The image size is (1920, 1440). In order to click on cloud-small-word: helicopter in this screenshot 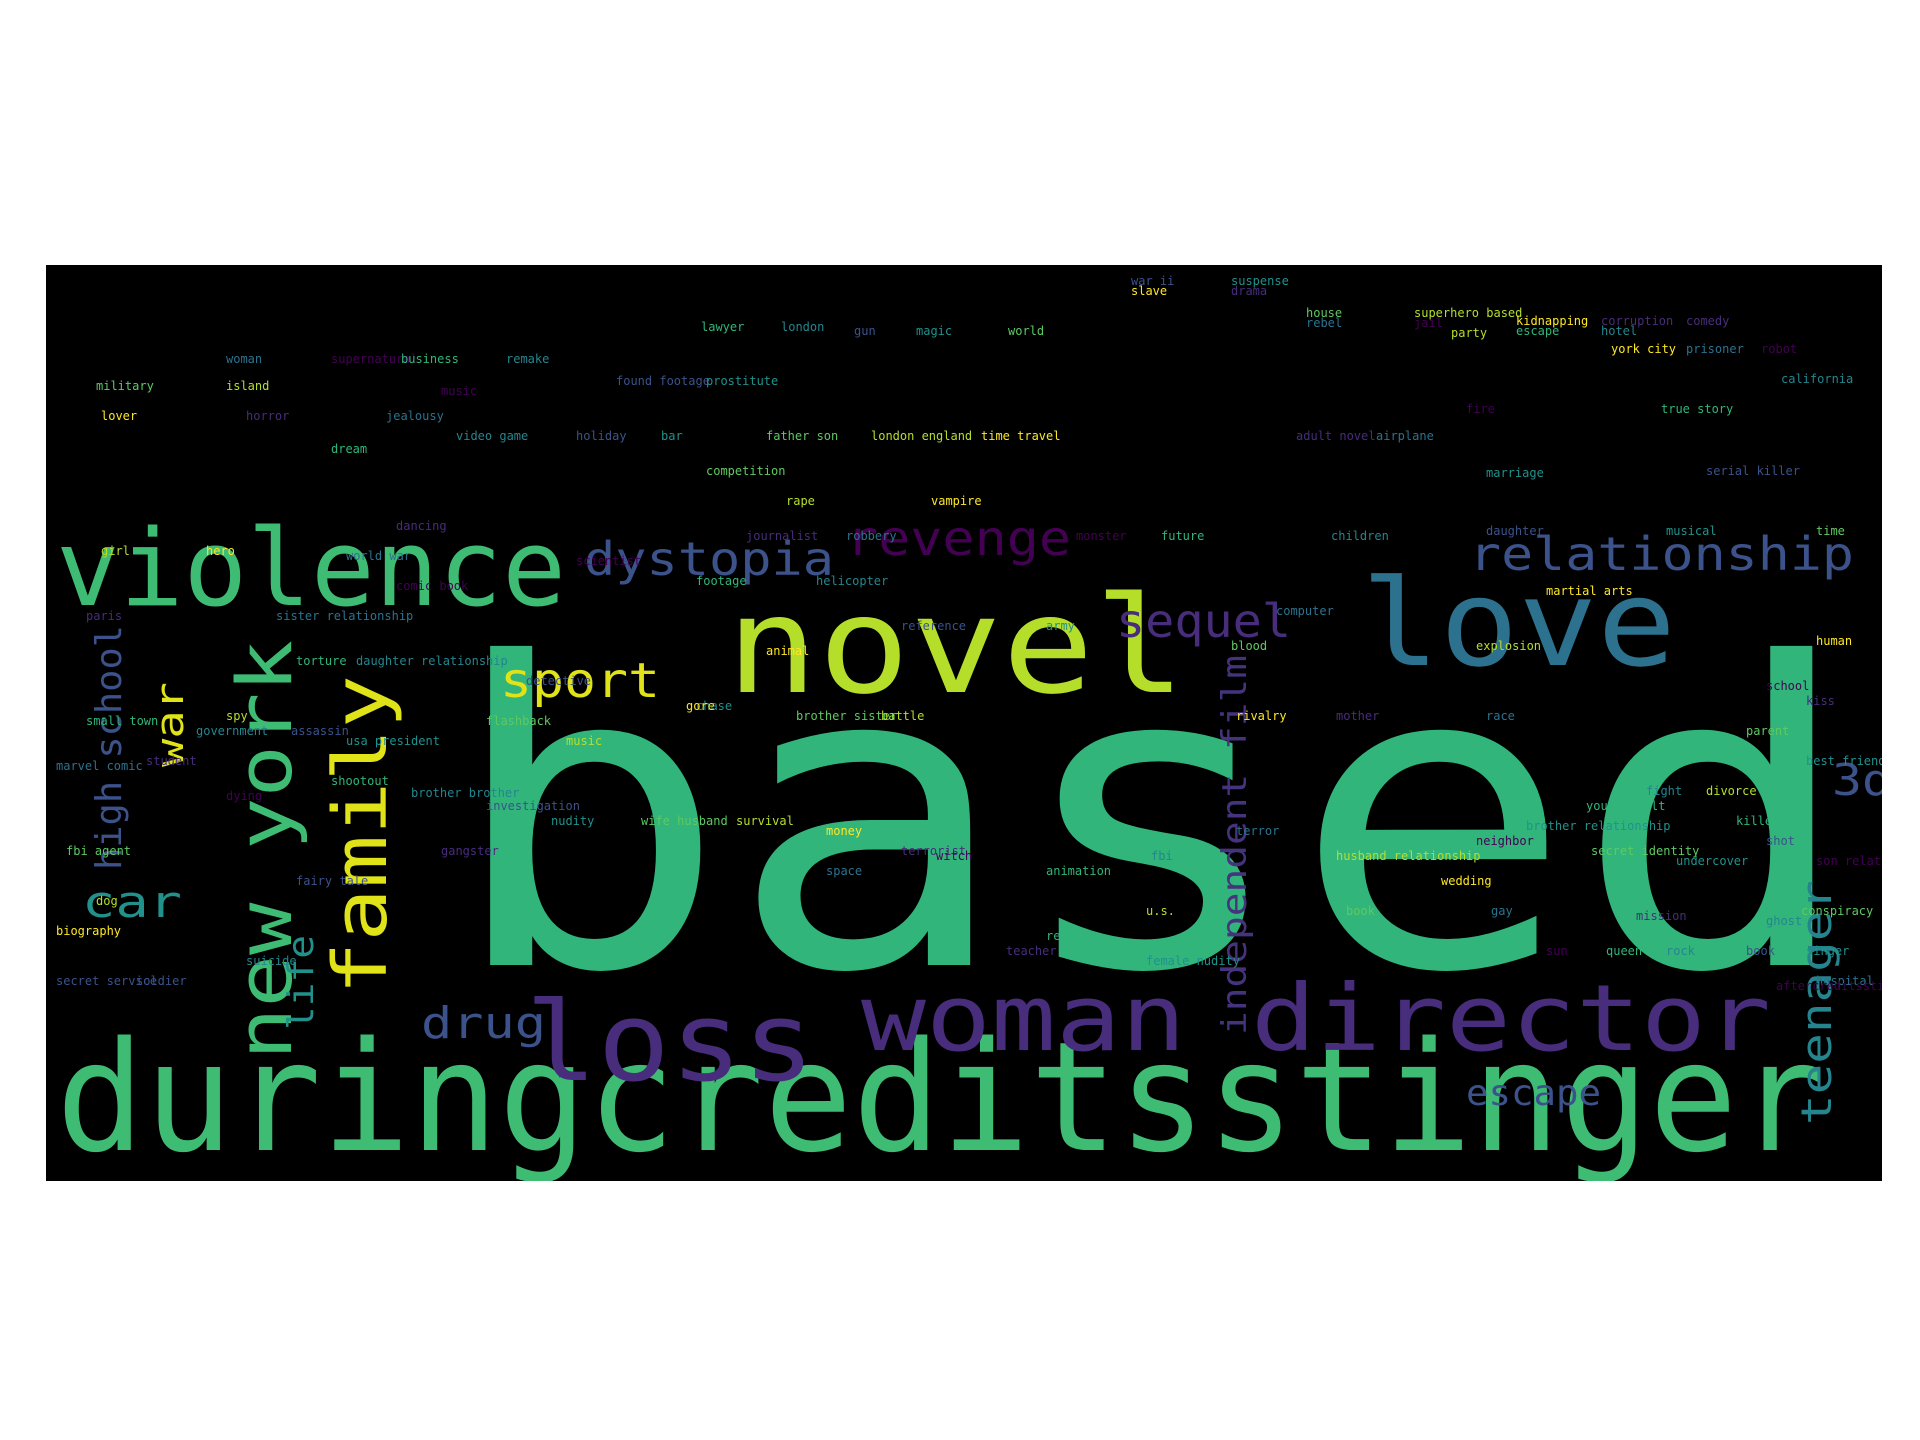, I will do `click(852, 581)`.